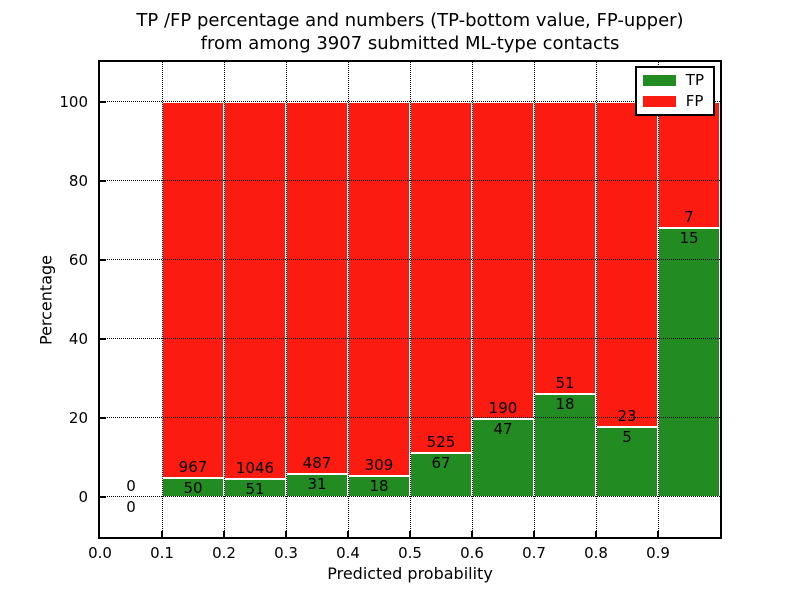  Describe the element at coordinates (441, 441) in the screenshot. I see `fp-count-label: 525` at that location.